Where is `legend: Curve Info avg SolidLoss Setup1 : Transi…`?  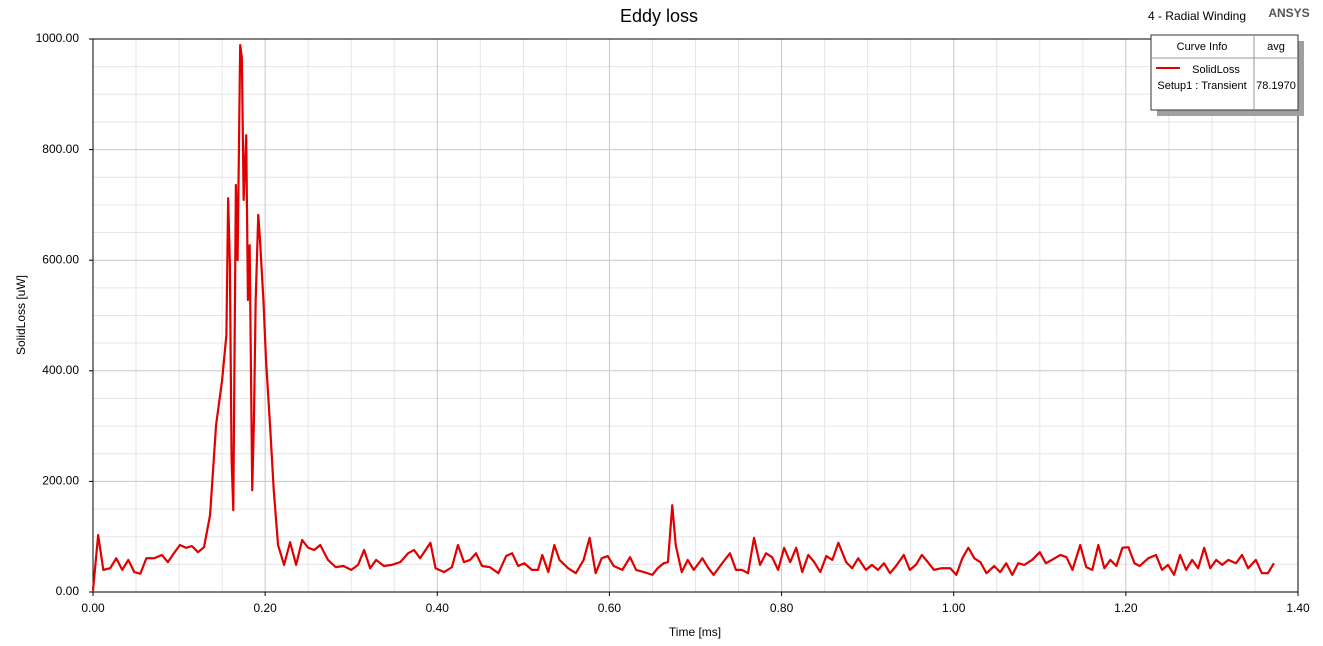
legend: Curve Info avg SolidLoss Setup1 : Transi… is located at coordinates (1227, 75).